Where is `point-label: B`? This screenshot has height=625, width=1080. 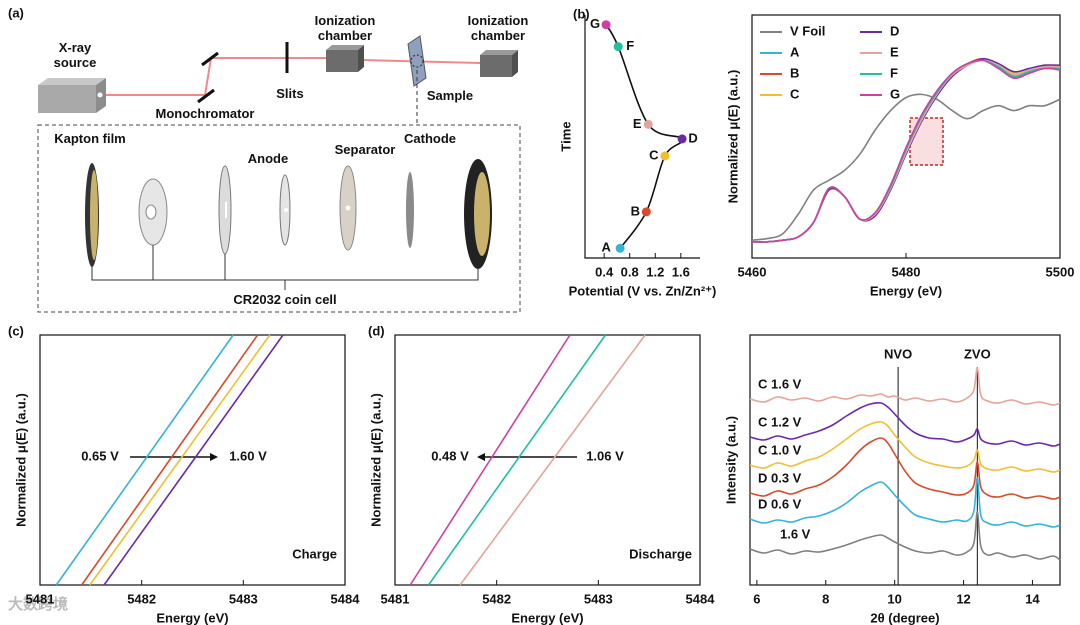 point-label: B is located at coordinates (635, 210).